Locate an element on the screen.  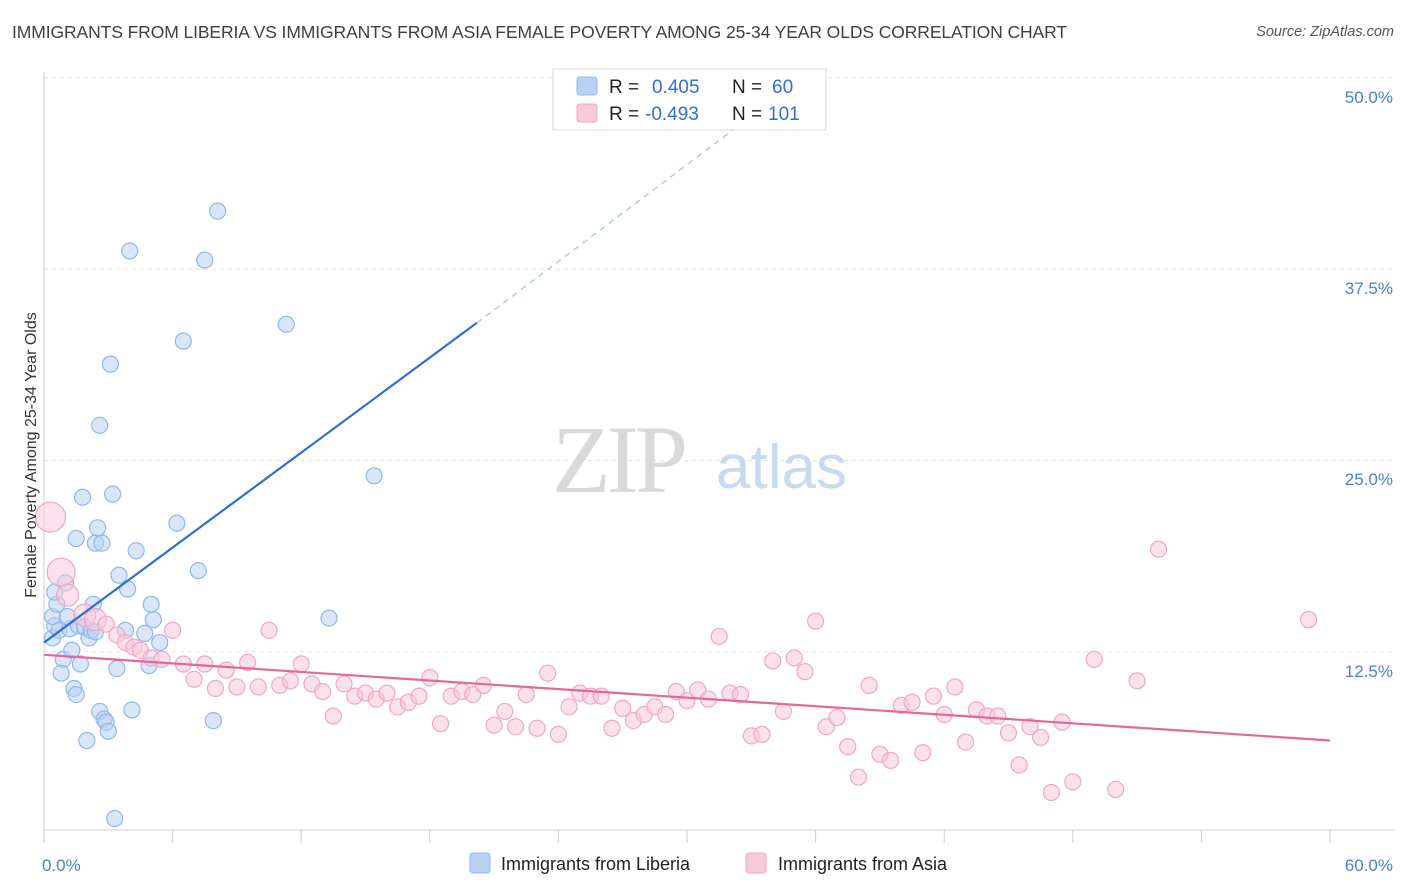
watermark: ZIP atlas is located at coordinates (699, 459).